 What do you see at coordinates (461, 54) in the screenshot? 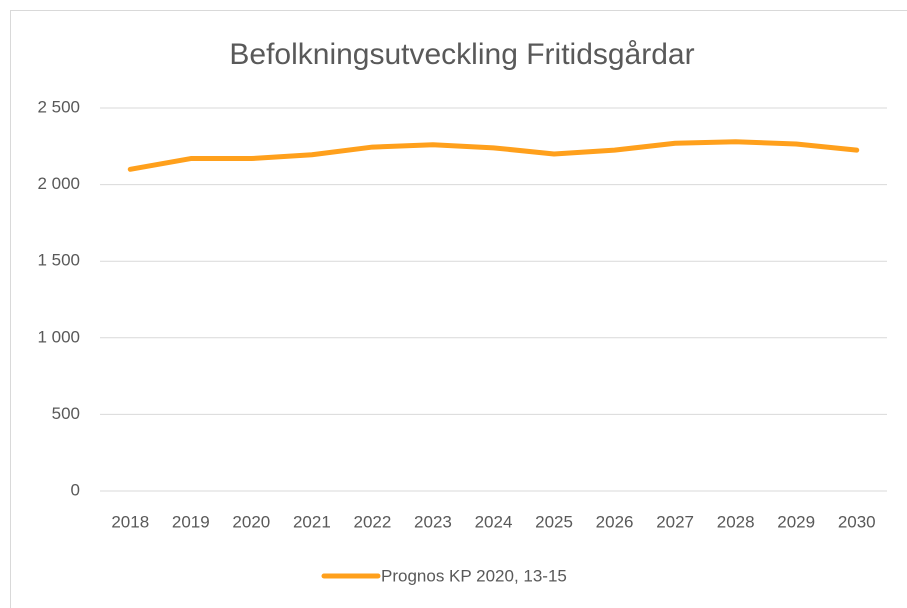
I see `chart-title: Befolkningsutveckling Fritidsgårdar` at bounding box center [461, 54].